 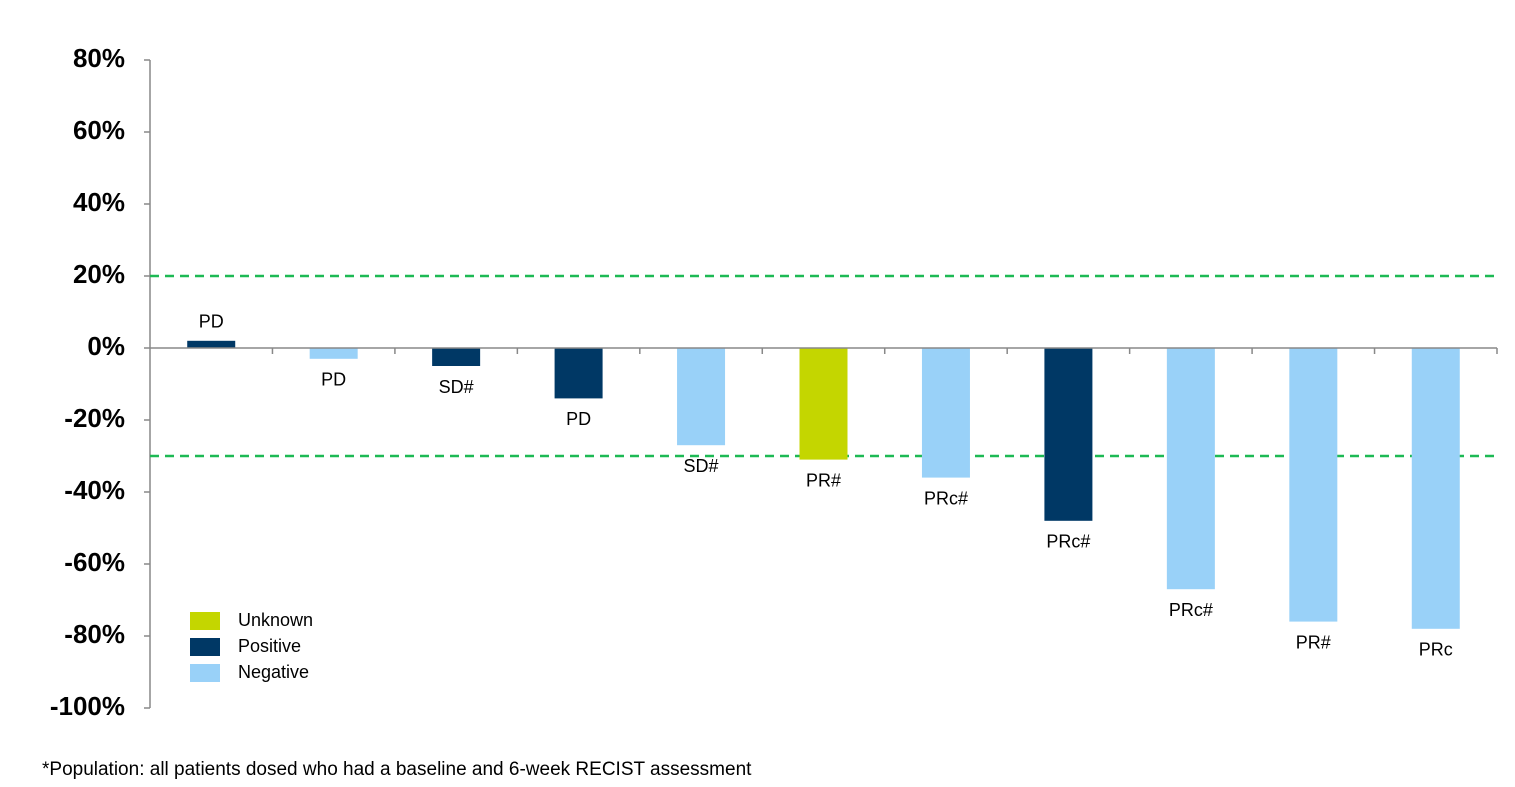 What do you see at coordinates (1436, 650) in the screenshot?
I see `bar-label: PRc` at bounding box center [1436, 650].